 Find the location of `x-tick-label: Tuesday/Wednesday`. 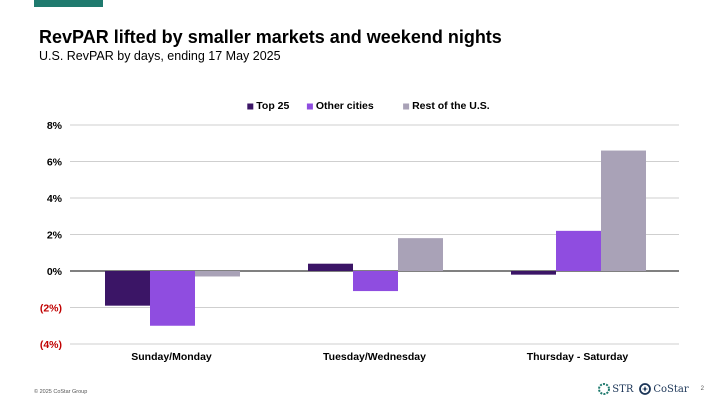

x-tick-label: Tuesday/Wednesday is located at coordinates (374, 357).